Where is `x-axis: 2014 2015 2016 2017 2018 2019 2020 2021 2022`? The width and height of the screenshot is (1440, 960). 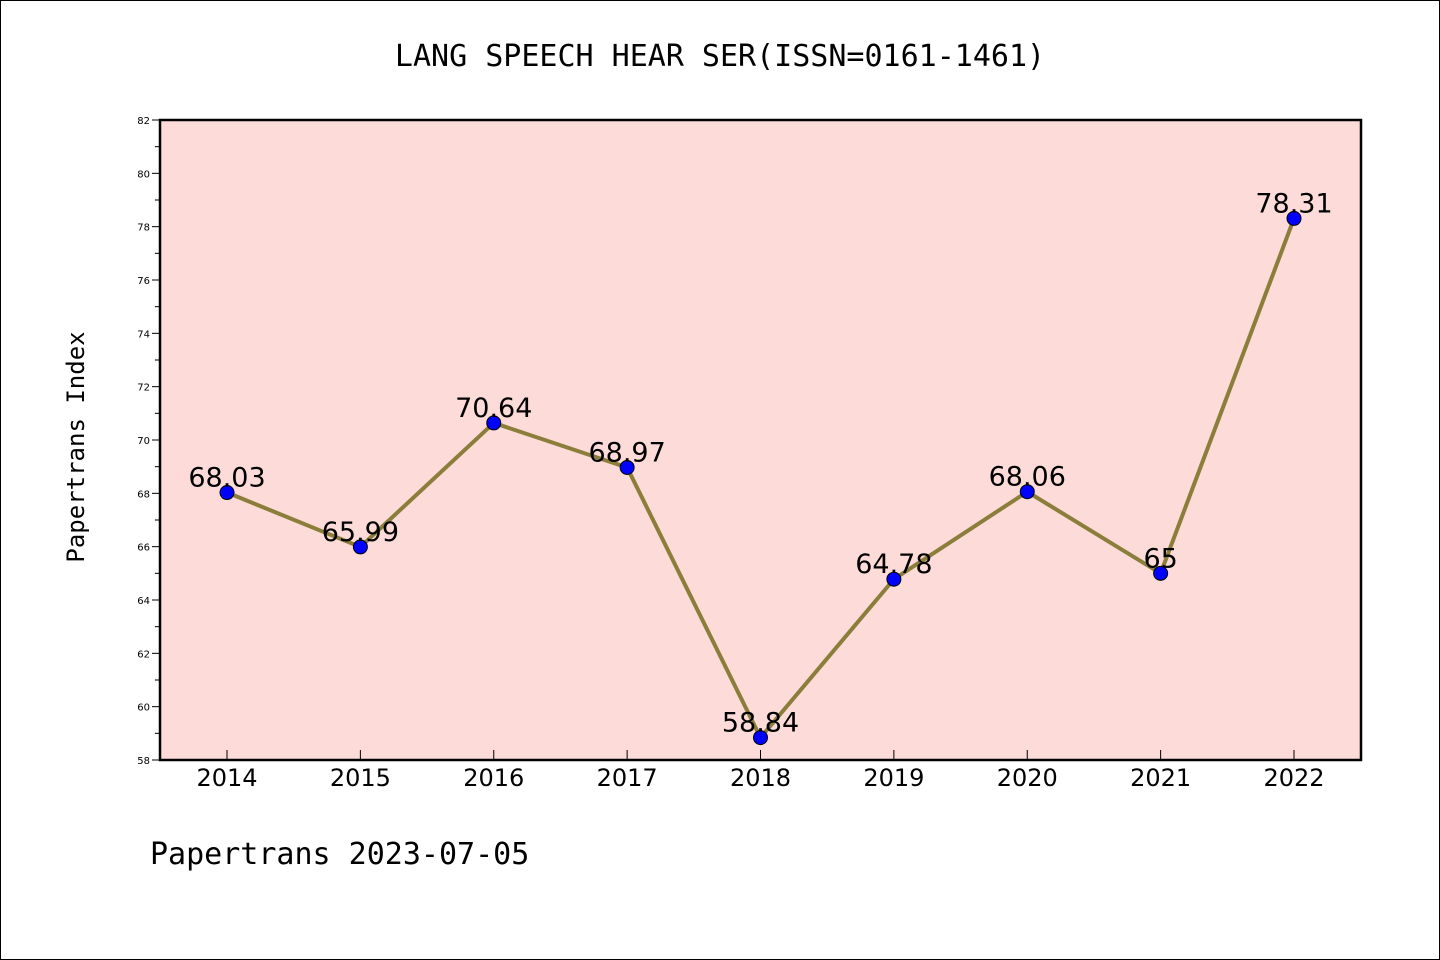
x-axis: 2014 2015 2016 2017 2018 2019 2020 2021 2022 is located at coordinates (760, 771).